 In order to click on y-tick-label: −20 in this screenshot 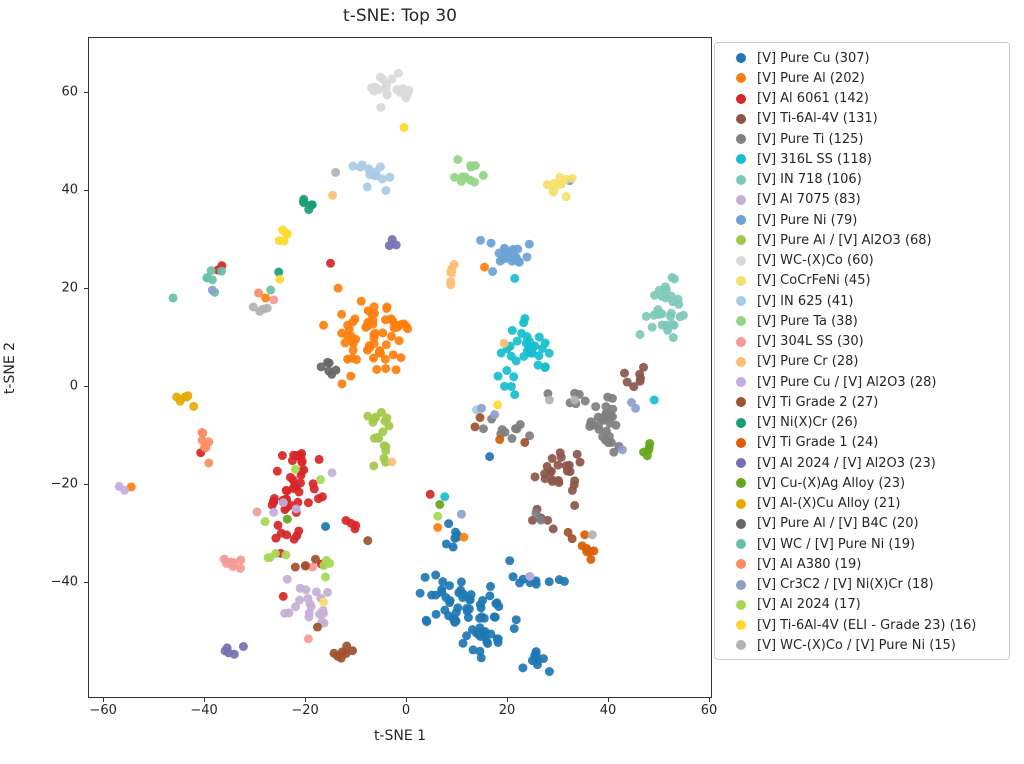, I will do `click(64, 484)`.